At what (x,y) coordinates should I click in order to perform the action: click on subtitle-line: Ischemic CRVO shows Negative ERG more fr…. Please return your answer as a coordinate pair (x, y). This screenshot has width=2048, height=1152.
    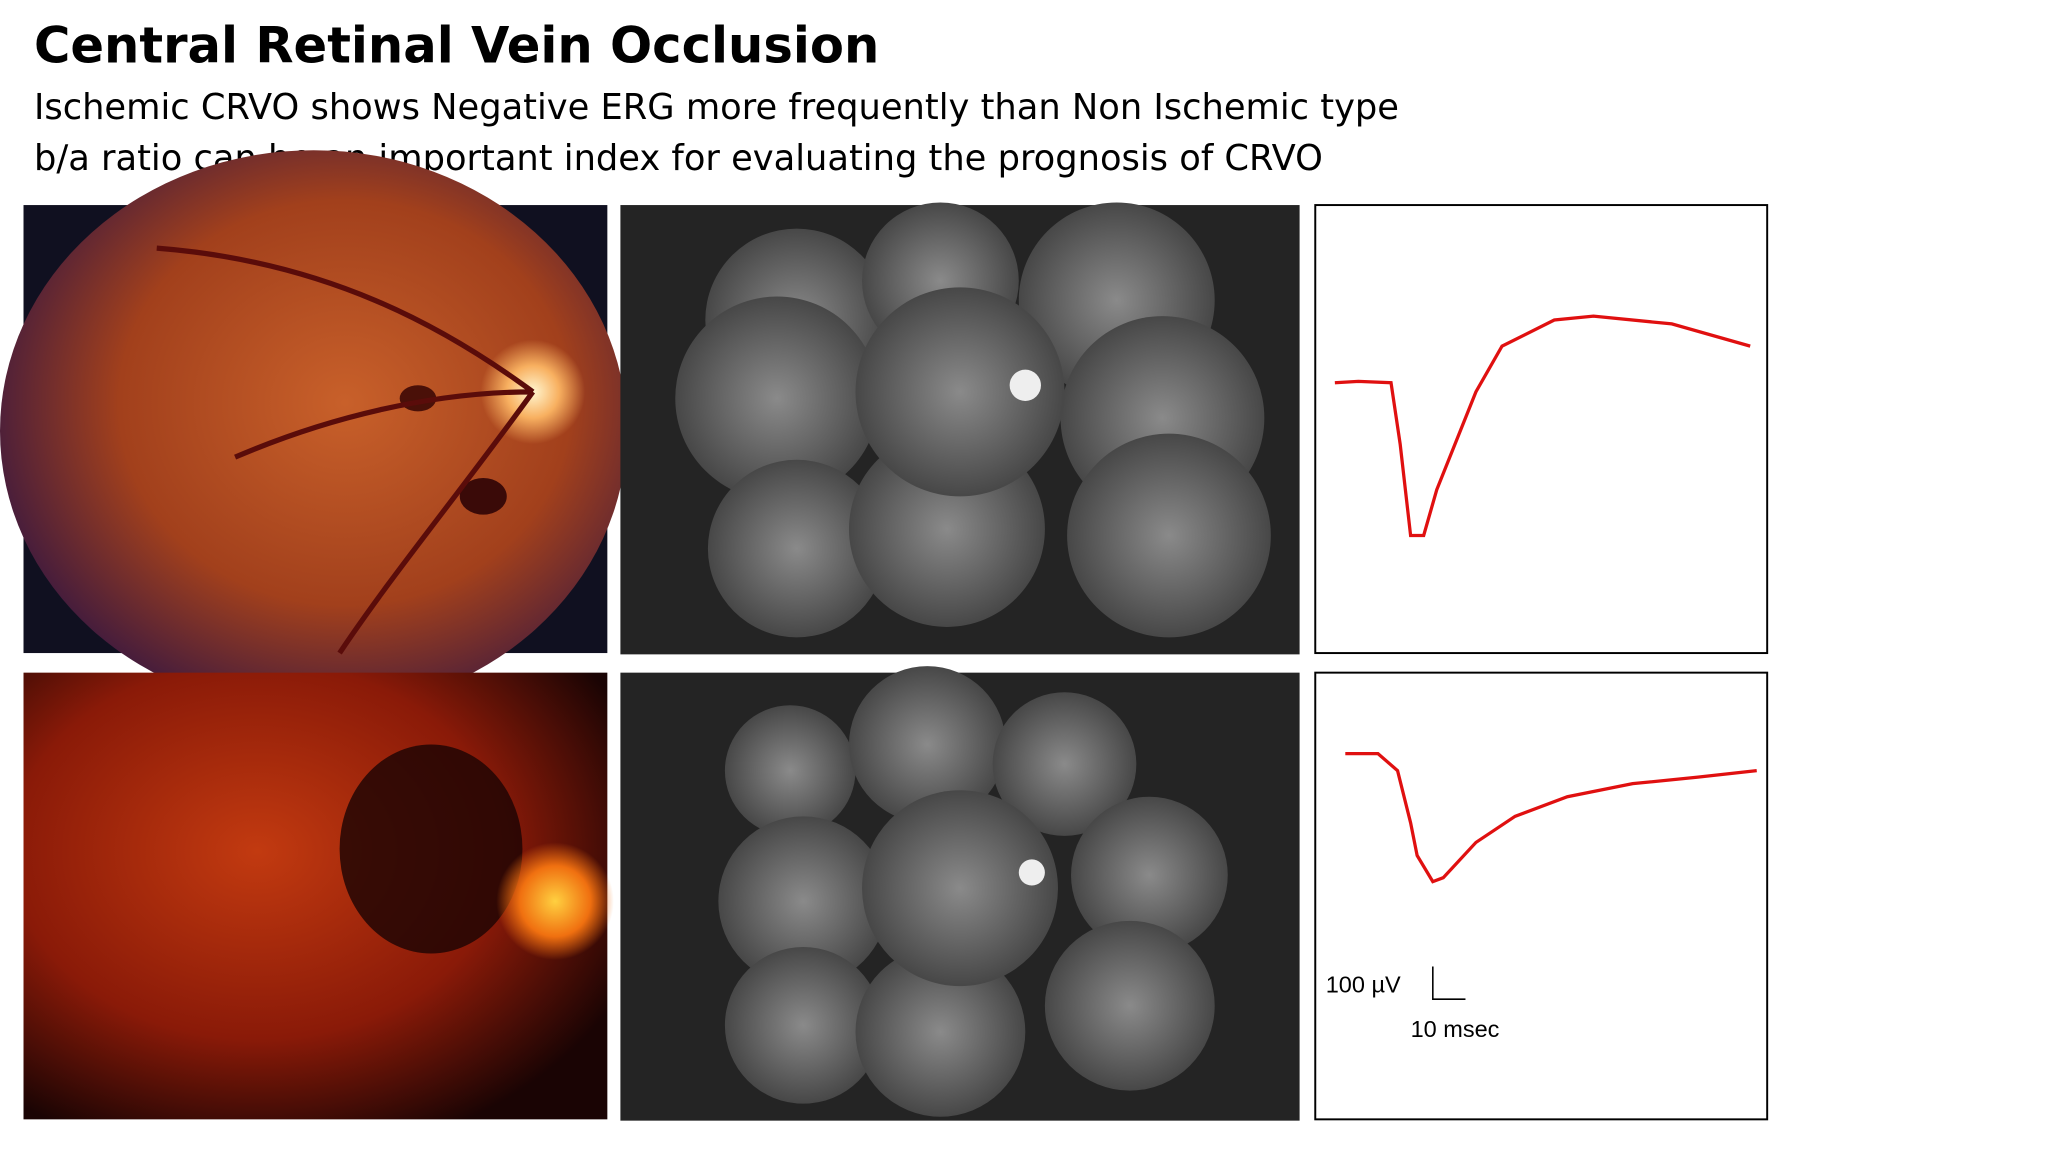
    Looking at the image, I should click on (716, 107).